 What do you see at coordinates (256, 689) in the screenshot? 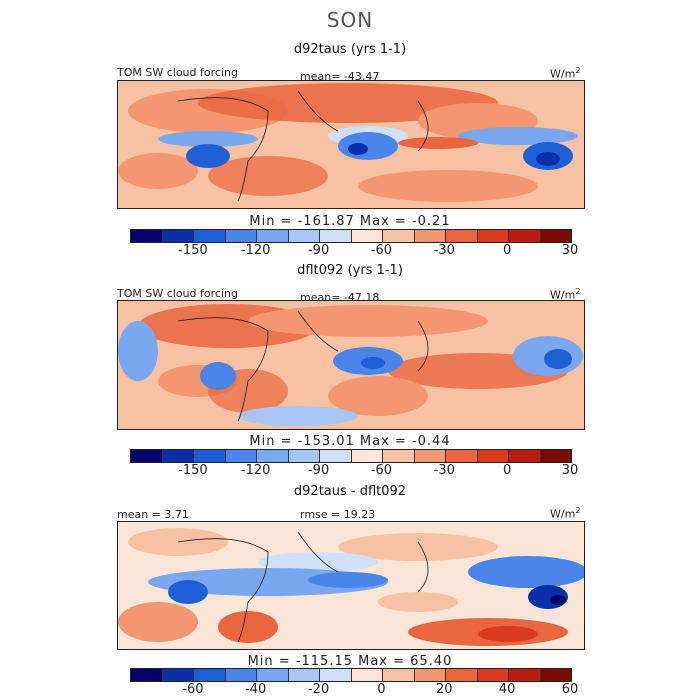
I see `colorbar-tick: -40` at bounding box center [256, 689].